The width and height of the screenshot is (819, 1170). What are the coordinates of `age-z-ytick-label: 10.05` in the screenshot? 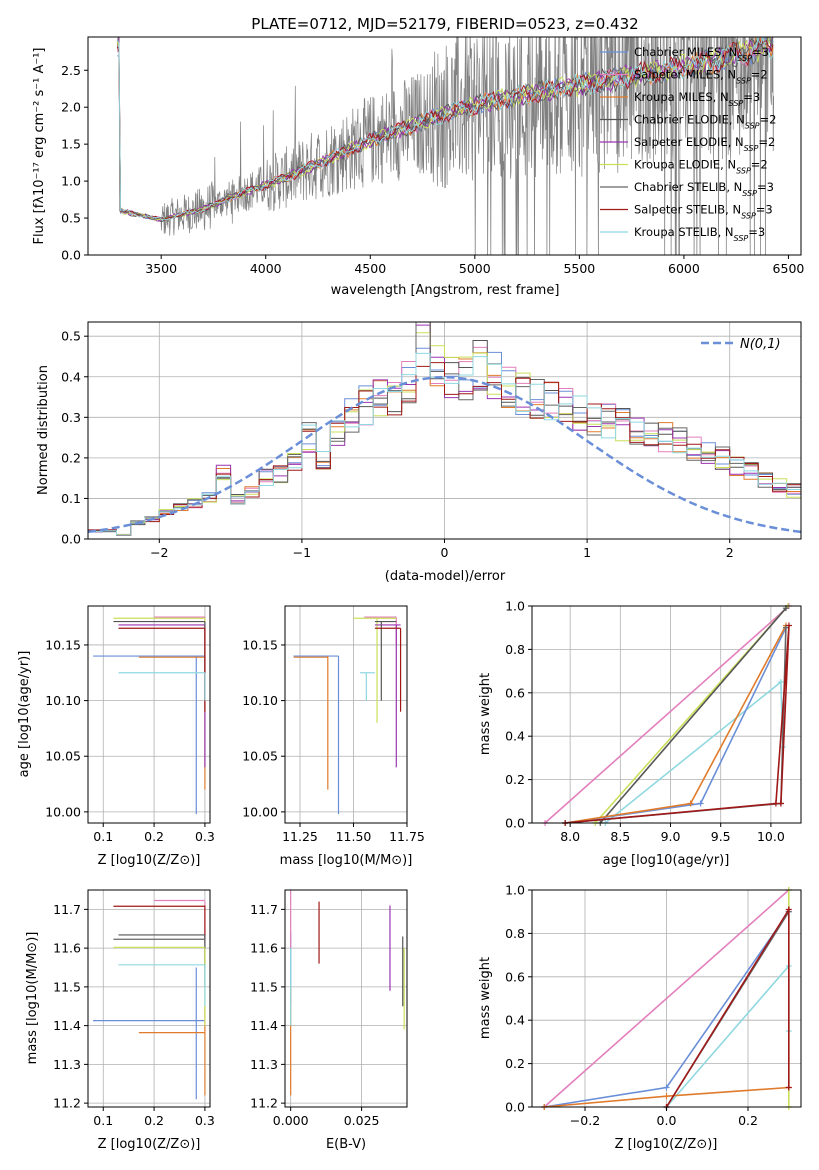 It's located at (63, 756).